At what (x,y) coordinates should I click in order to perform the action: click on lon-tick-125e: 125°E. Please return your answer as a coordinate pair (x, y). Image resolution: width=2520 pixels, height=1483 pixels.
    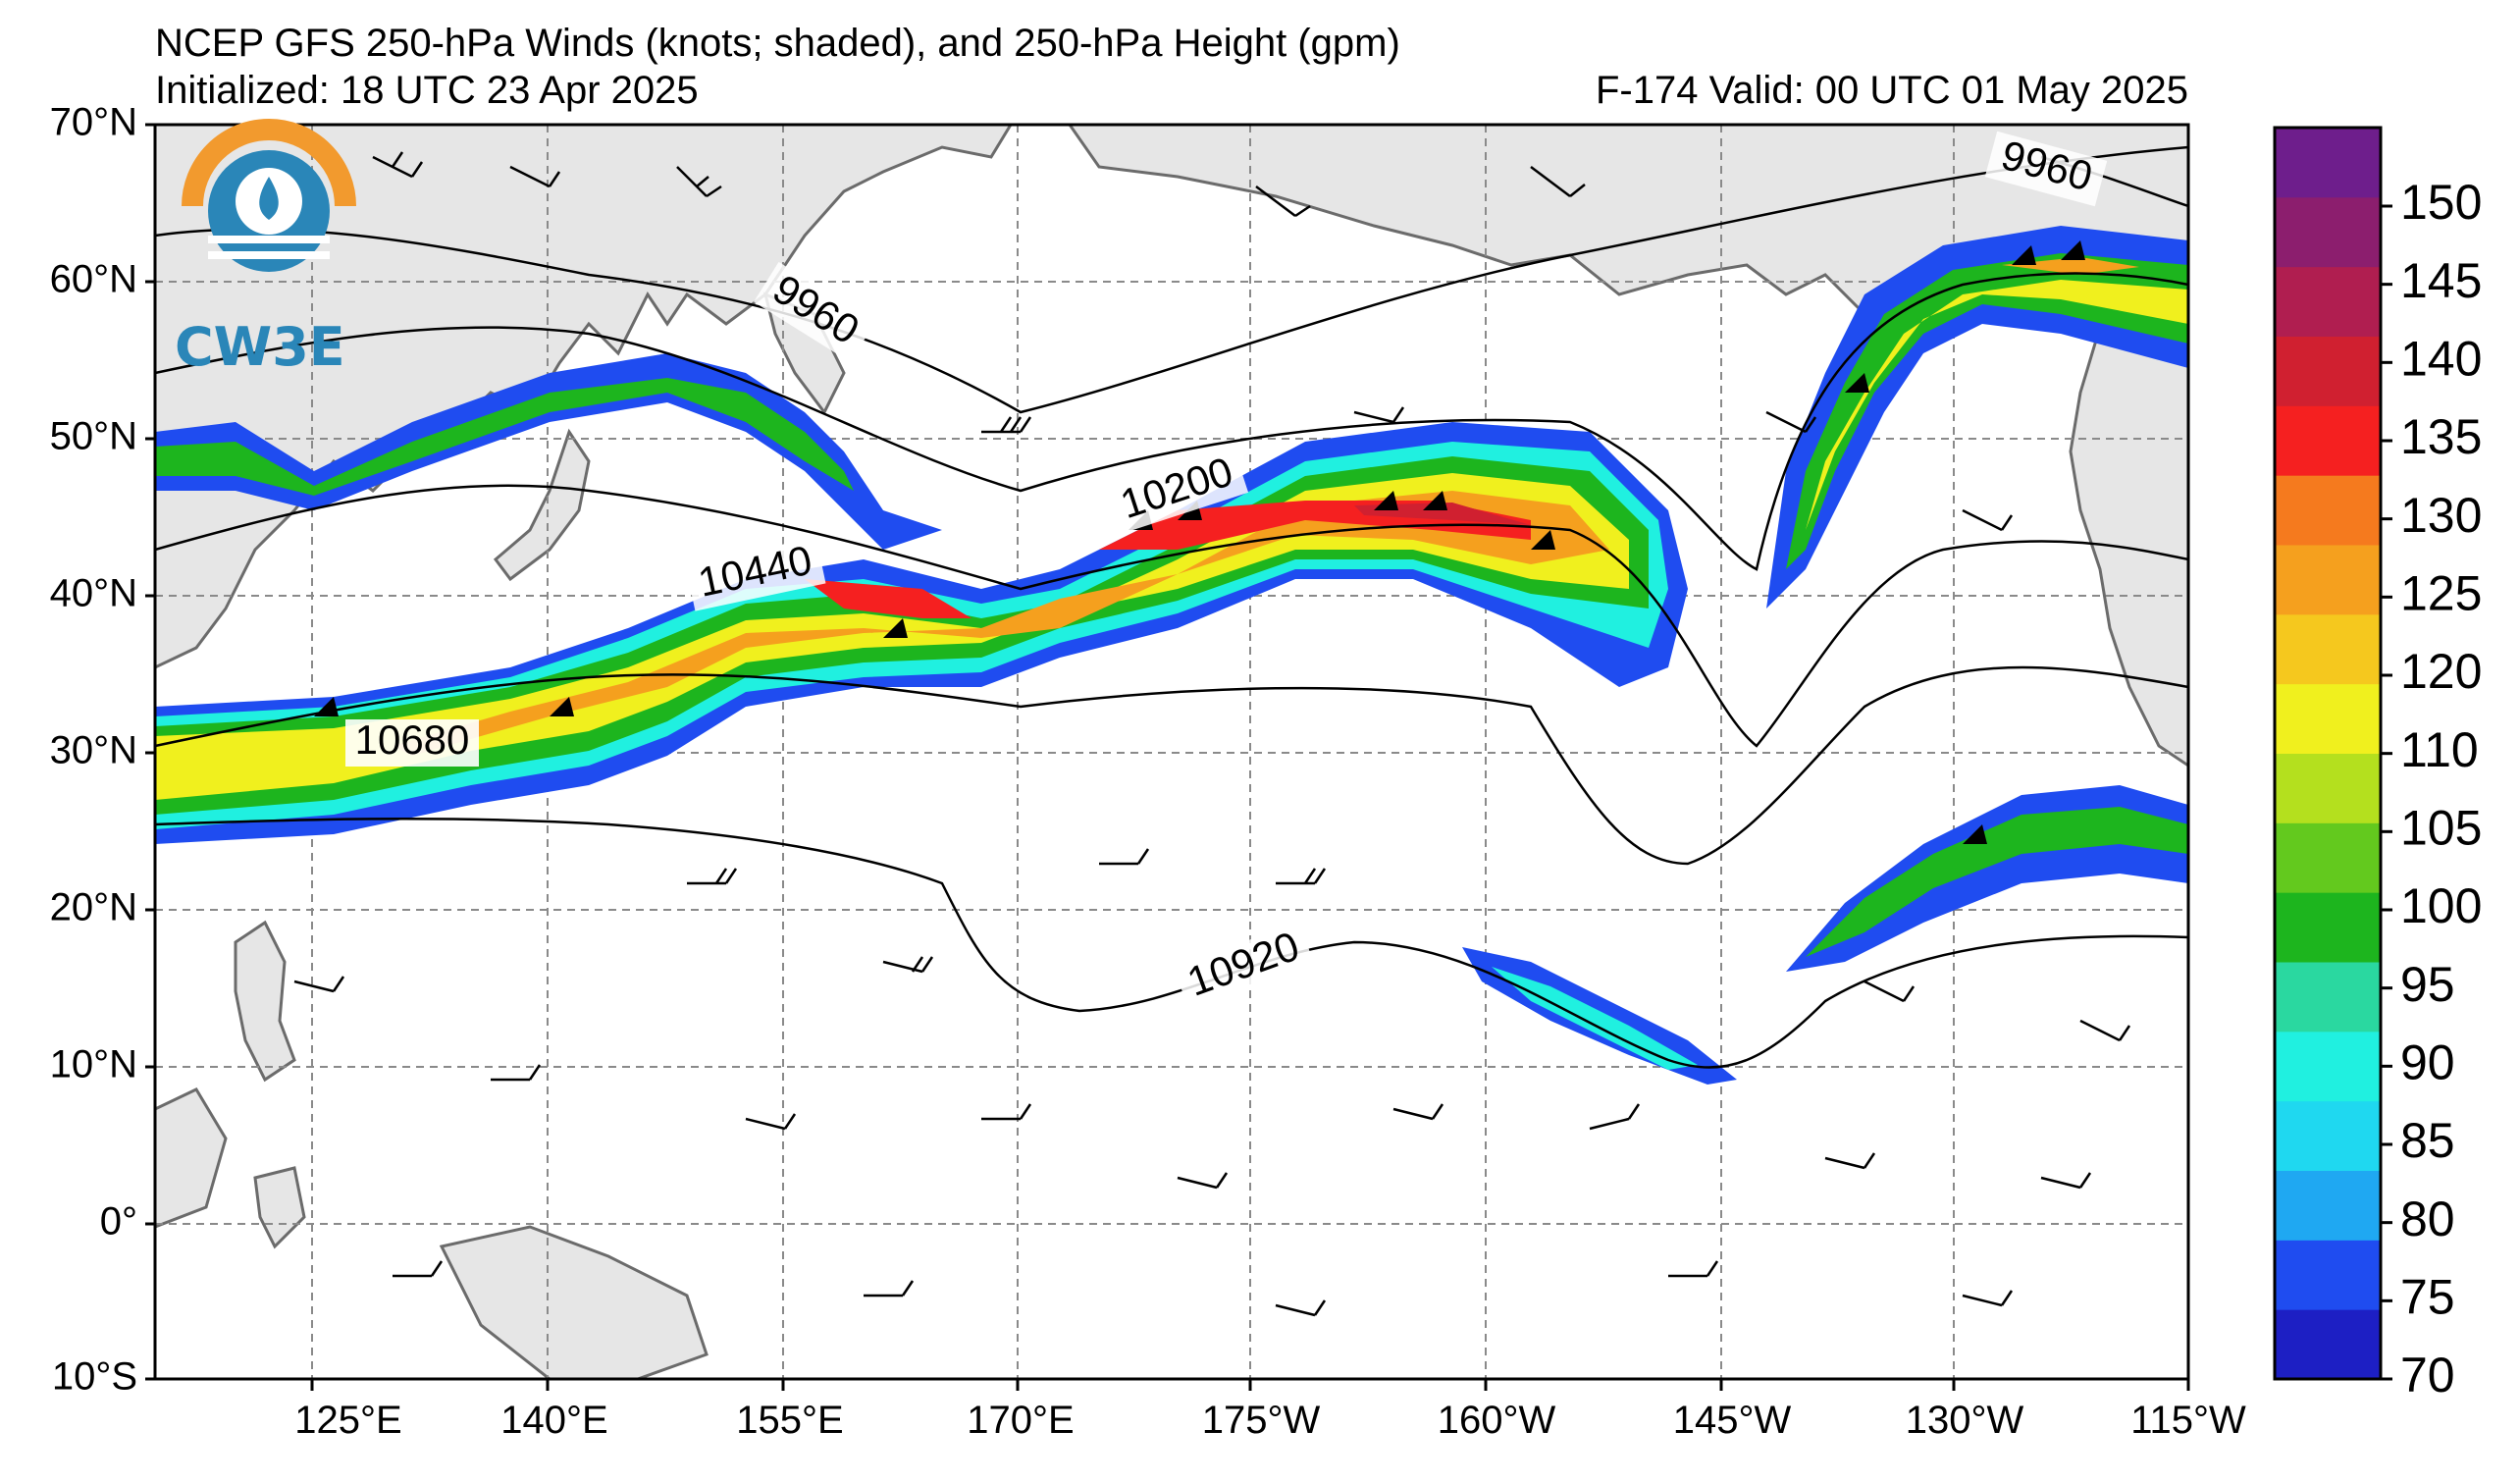
    Looking at the image, I should click on (347, 1420).